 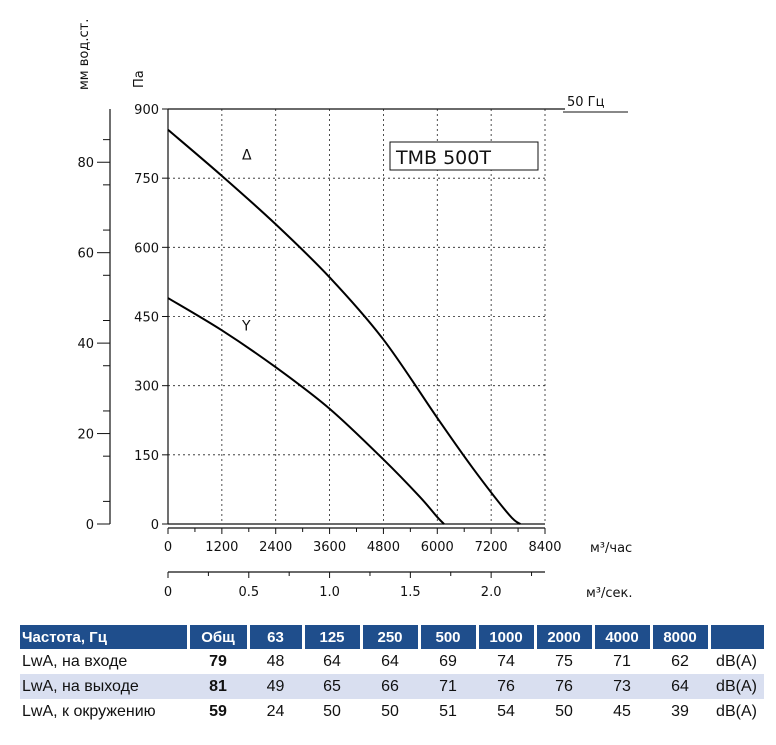 I want to click on row-value: 49, so click(x=275, y=686).